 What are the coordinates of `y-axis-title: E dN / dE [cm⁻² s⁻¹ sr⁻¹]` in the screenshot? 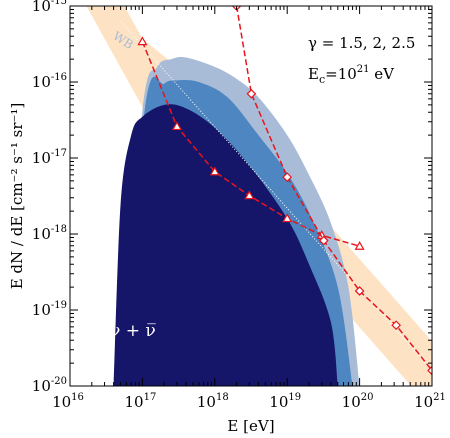 It's located at (17, 196).